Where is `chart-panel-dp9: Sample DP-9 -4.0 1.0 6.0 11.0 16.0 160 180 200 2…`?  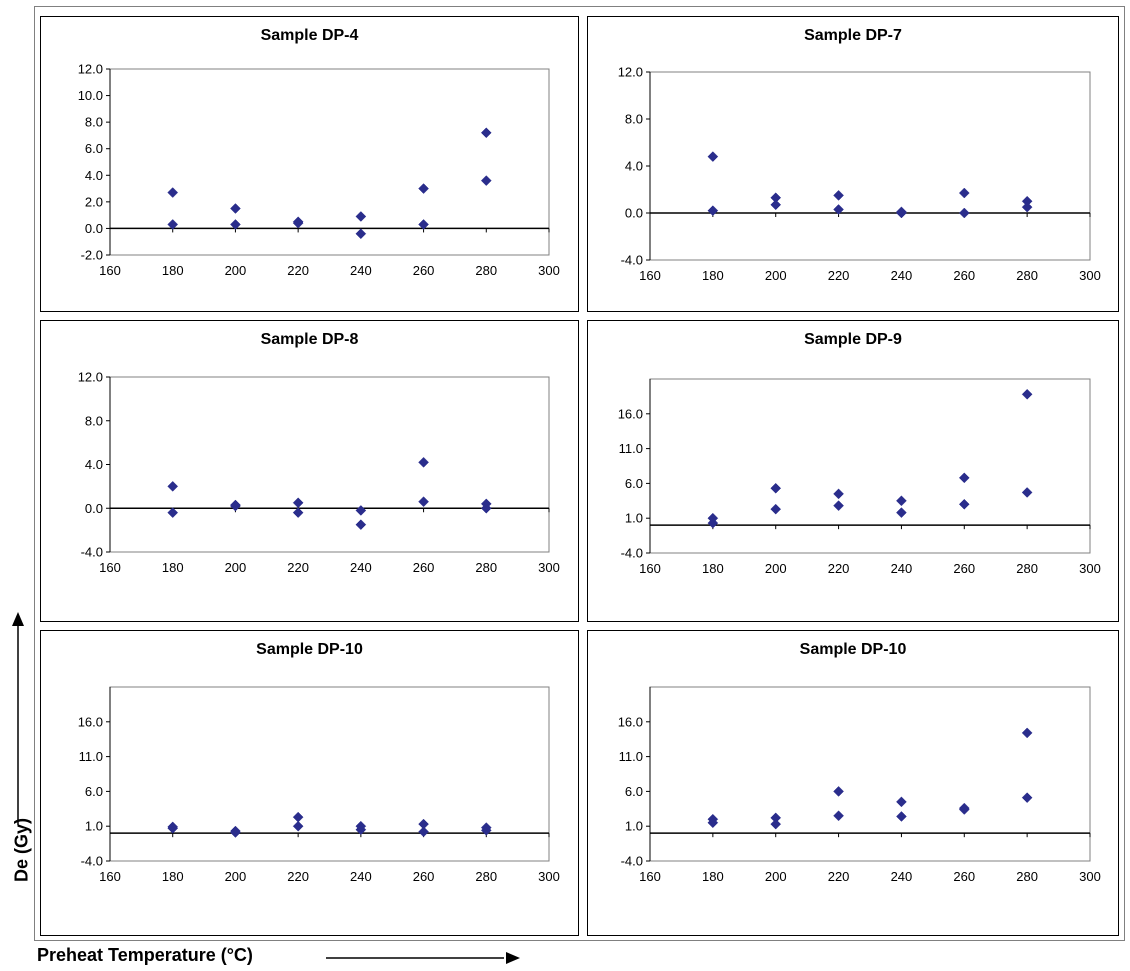 chart-panel-dp9: Sample DP-9 -4.0 1.0 6.0 11.0 16.0 160 180 200 2… is located at coordinates (853, 471).